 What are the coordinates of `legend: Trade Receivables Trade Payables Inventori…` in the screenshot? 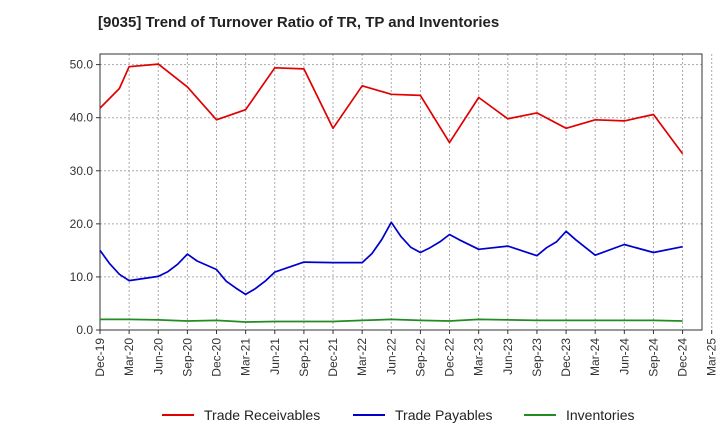 It's located at (398, 415).